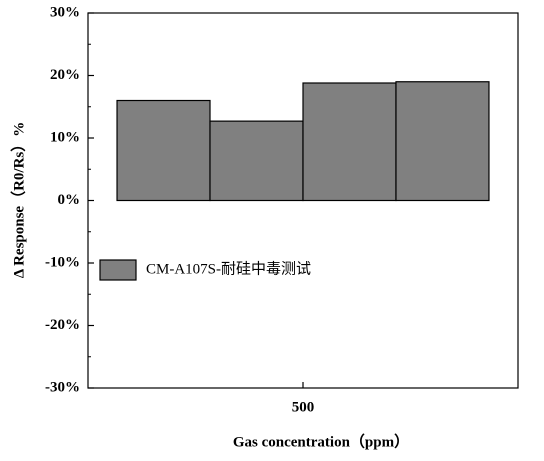 This screenshot has width=544, height=461. What do you see at coordinates (118, 270) in the screenshot?
I see `legend-swatch` at bounding box center [118, 270].